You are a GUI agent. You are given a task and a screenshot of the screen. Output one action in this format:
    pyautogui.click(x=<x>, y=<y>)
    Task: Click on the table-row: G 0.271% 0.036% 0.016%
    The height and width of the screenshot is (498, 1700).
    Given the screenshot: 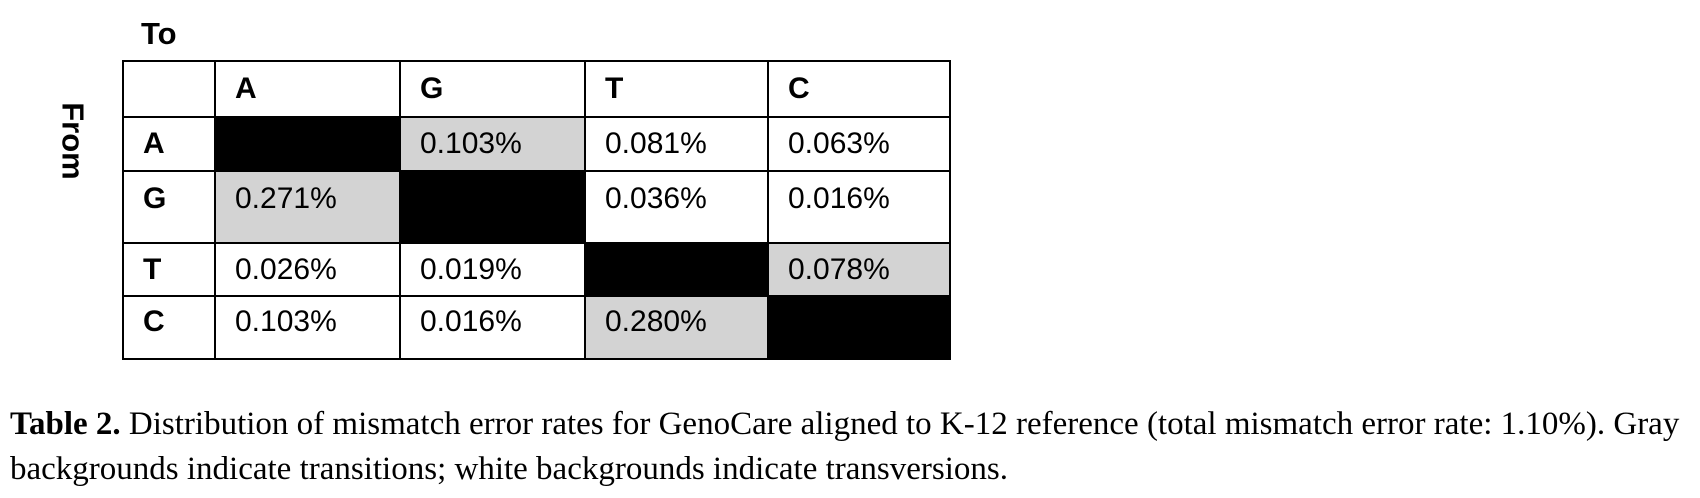 What is the action you would take?
    pyautogui.click(x=536, y=207)
    